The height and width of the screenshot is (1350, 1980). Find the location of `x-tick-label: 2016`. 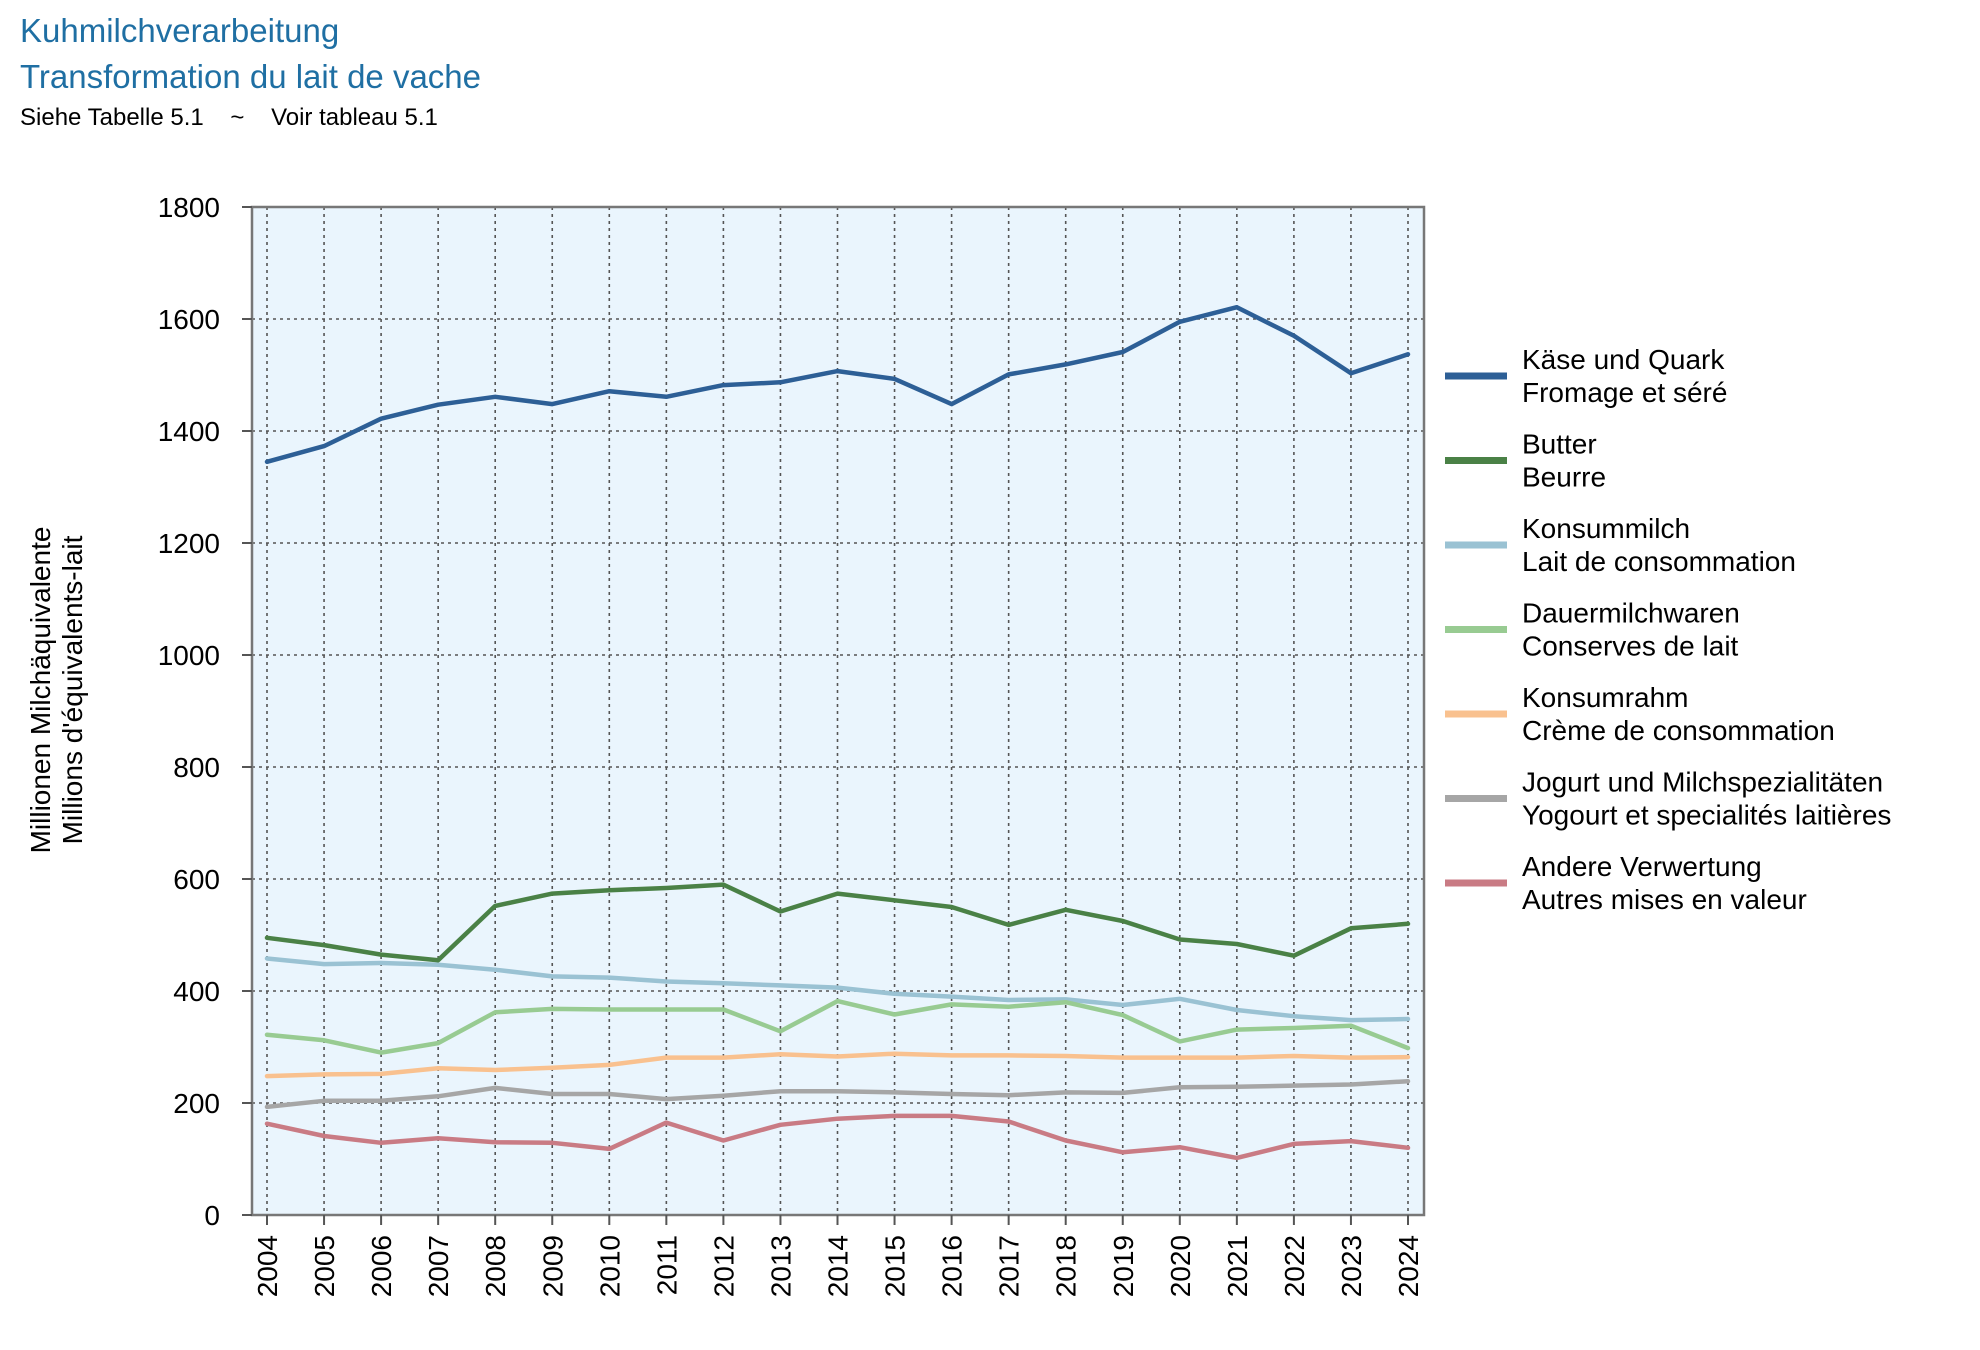

x-tick-label: 2016 is located at coordinates (952, 1266).